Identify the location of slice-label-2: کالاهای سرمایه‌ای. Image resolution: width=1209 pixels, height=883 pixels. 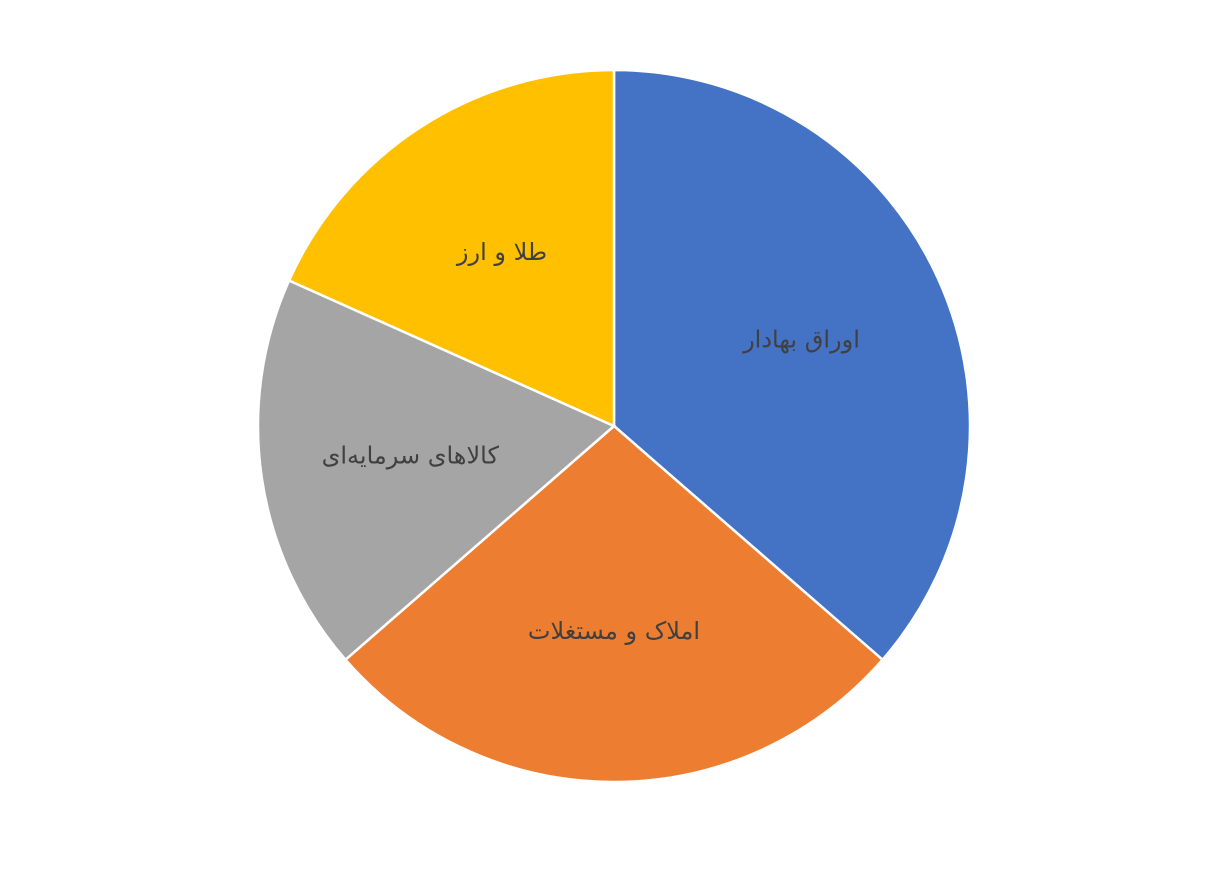
(411, 455).